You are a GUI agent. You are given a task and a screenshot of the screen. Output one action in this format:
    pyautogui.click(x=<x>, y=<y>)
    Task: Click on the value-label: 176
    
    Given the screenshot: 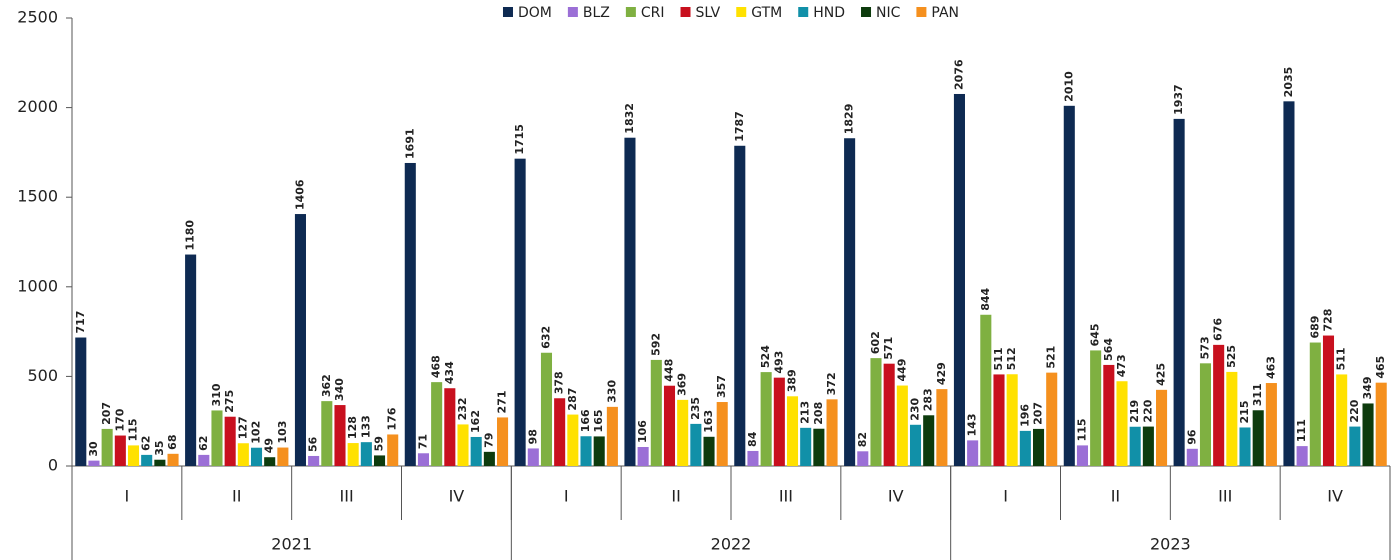 What is the action you would take?
    pyautogui.click(x=392, y=418)
    